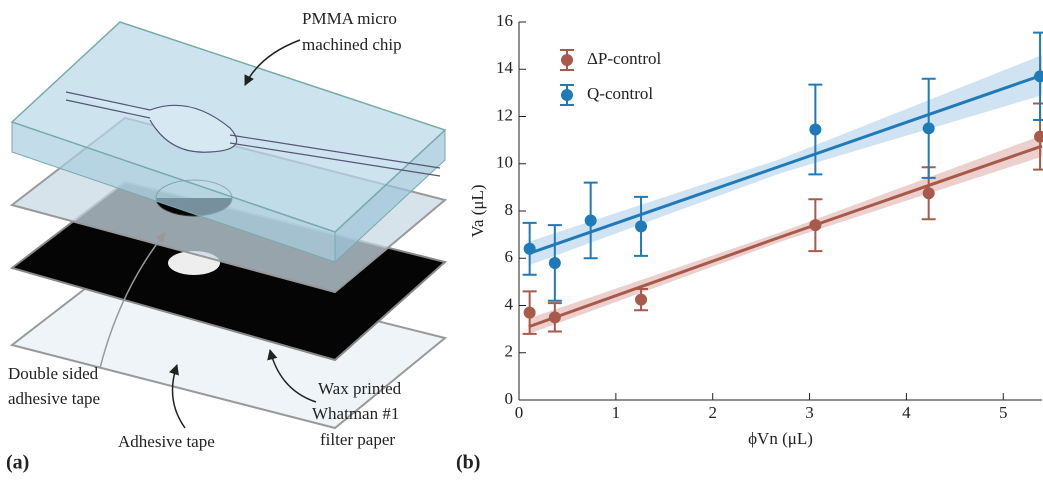 This screenshot has height=481, width=1043. What do you see at coordinates (357, 439) in the screenshot?
I see `diagram-label: filter paper` at bounding box center [357, 439].